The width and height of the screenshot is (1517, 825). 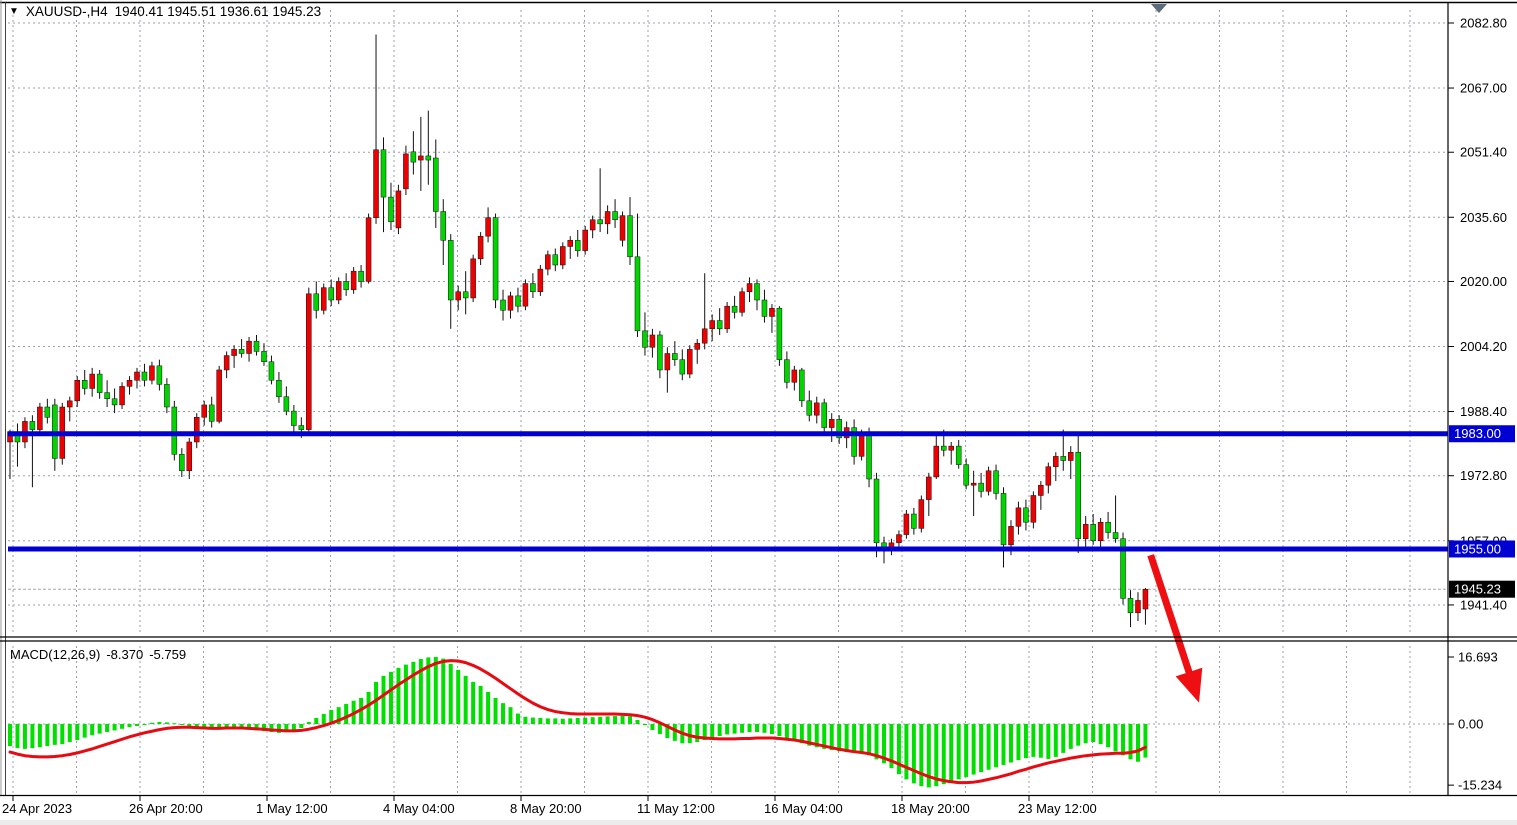 I want to click on level-price-badge-text: 1983.00, so click(x=1477, y=433).